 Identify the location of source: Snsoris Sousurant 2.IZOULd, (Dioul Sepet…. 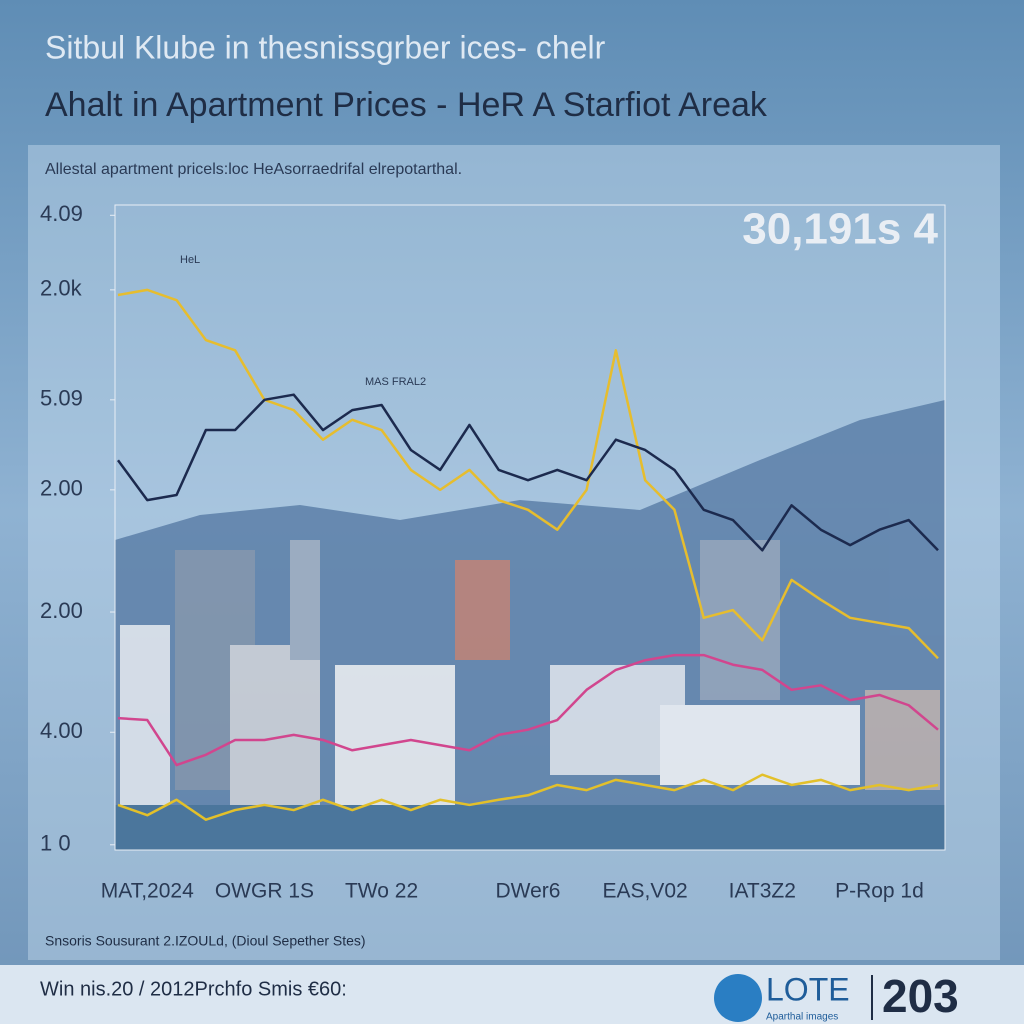
(205, 941).